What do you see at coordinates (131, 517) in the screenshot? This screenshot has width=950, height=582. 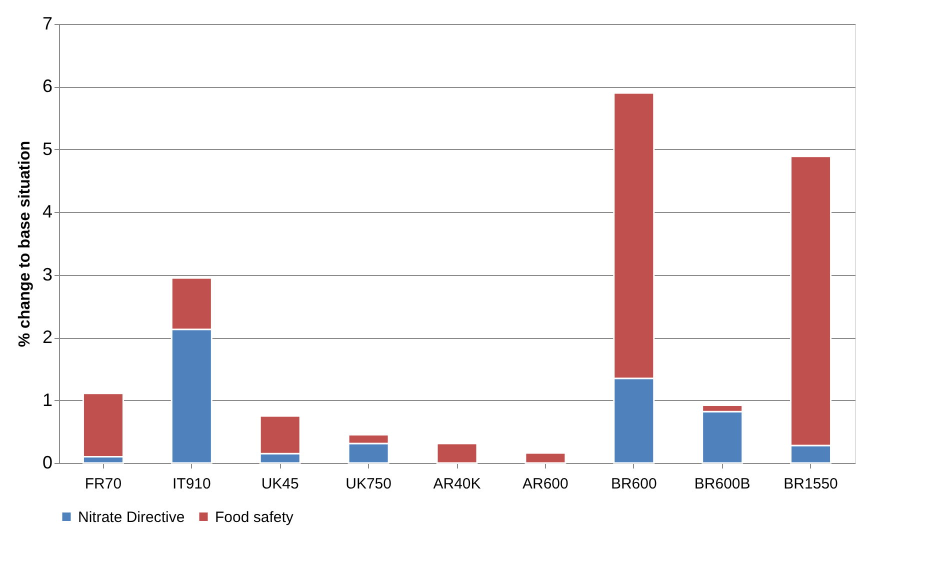 I see `legend-label: Nitrate Directive` at bounding box center [131, 517].